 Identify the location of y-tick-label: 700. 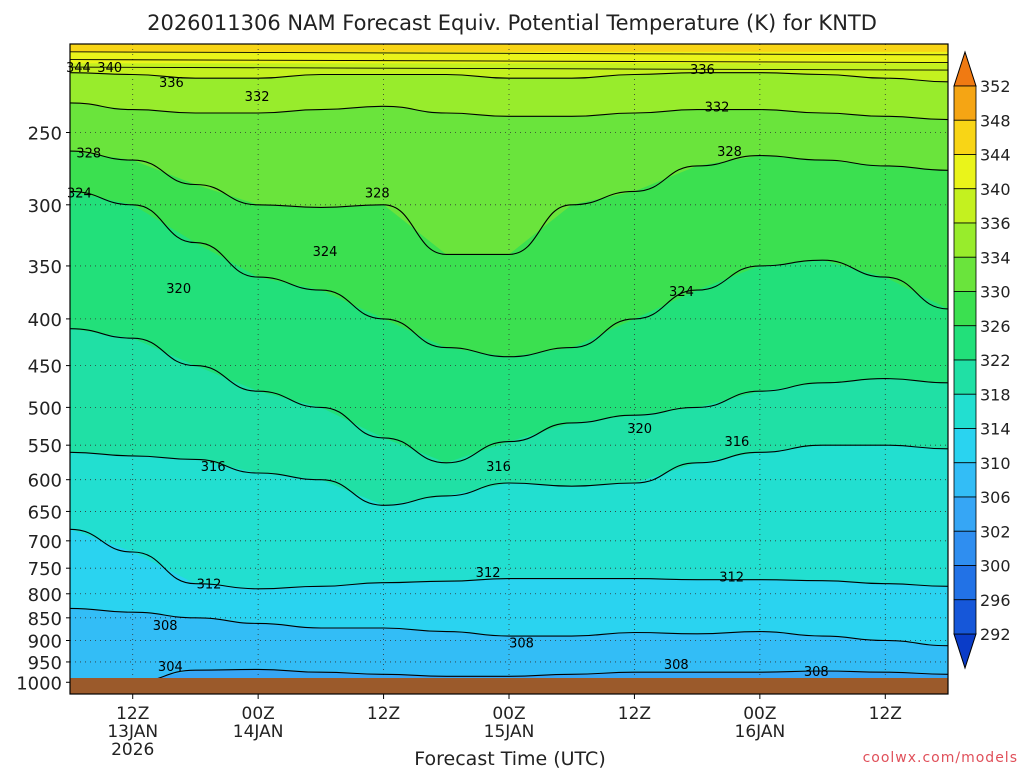
(45, 542).